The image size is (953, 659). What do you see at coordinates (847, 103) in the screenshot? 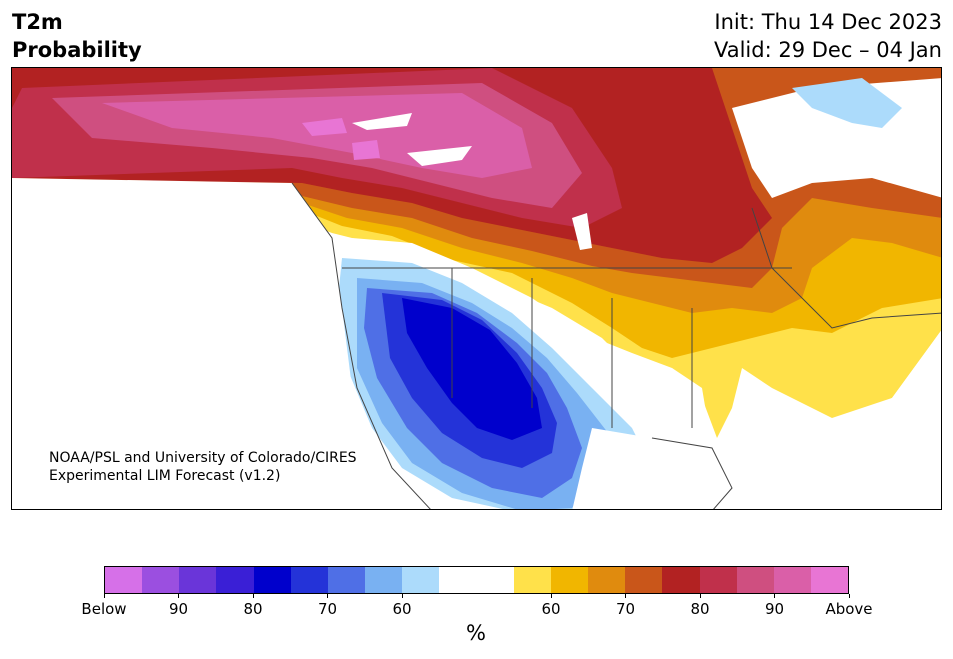
I see `ice-region` at bounding box center [847, 103].